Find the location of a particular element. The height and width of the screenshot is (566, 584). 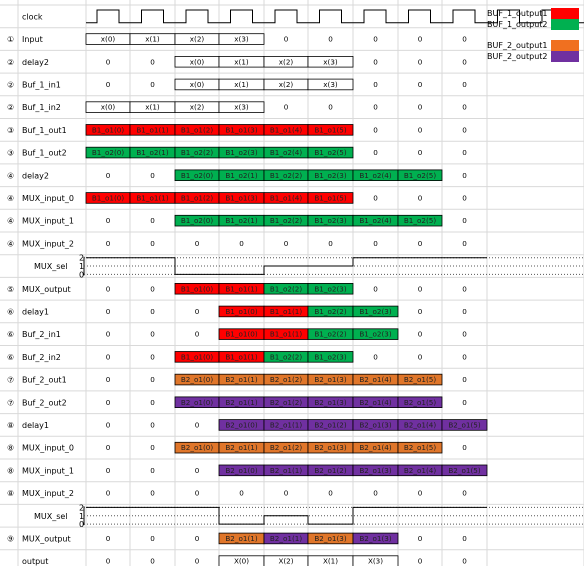

cell-value: B2_o1(5) is located at coordinates (420, 379).